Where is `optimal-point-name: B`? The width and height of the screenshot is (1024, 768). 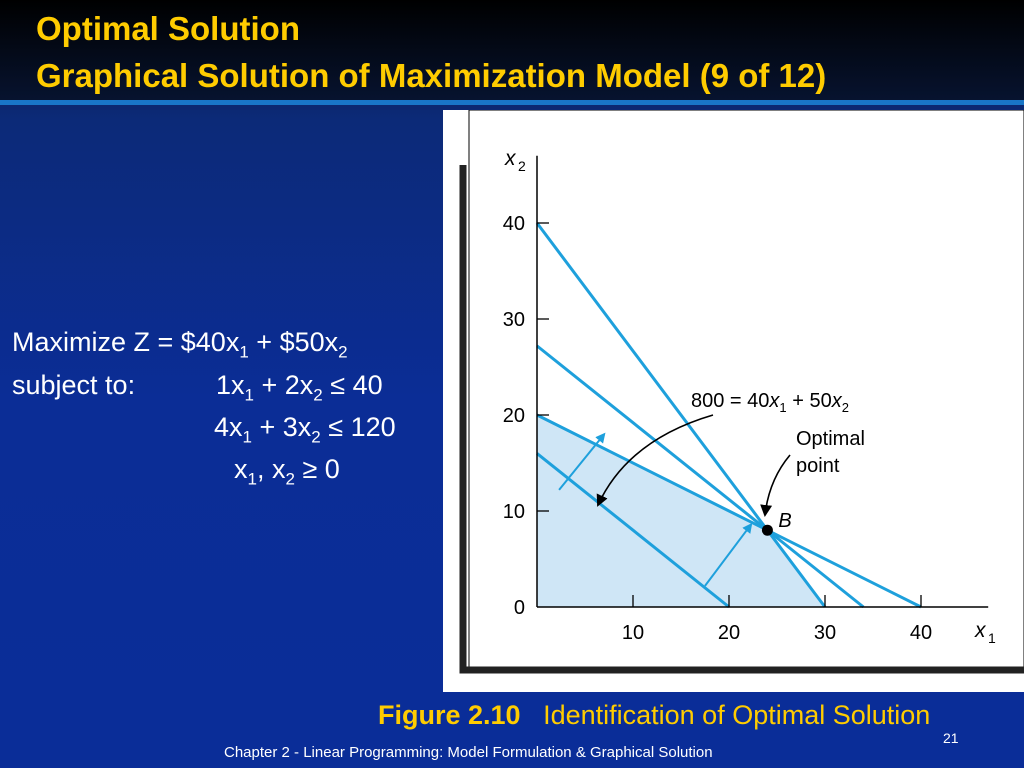
optimal-point-name: B is located at coordinates (784, 521).